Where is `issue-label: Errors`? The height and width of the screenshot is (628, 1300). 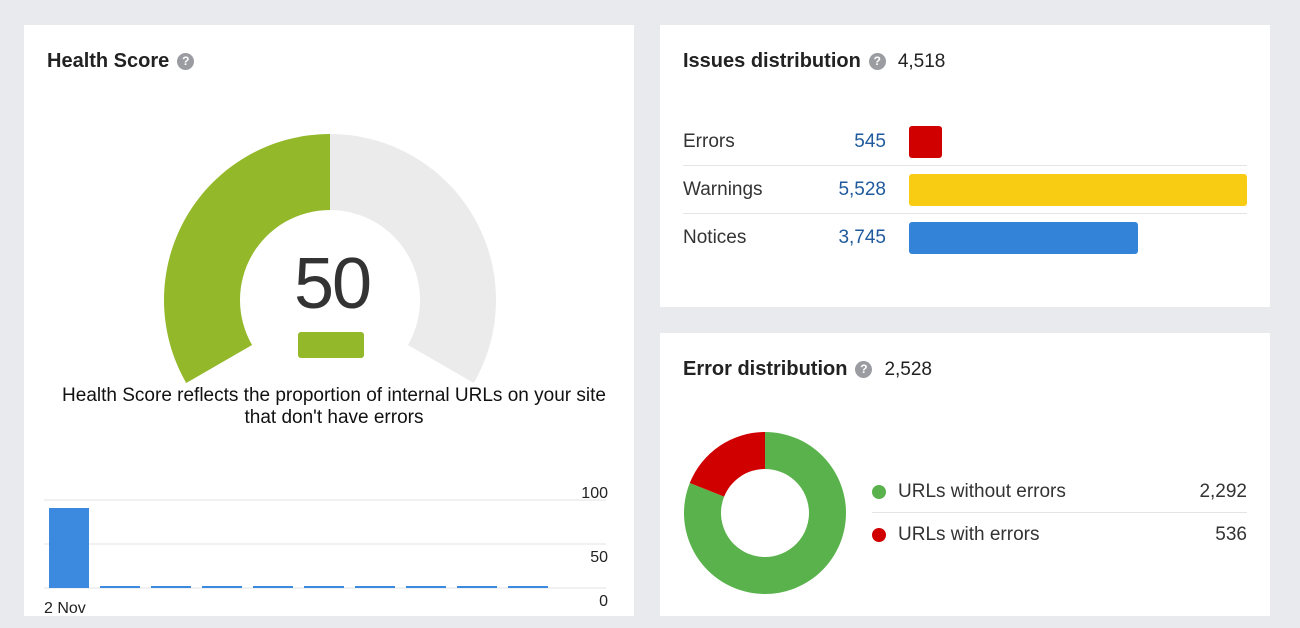 issue-label: Errors is located at coordinates (709, 141).